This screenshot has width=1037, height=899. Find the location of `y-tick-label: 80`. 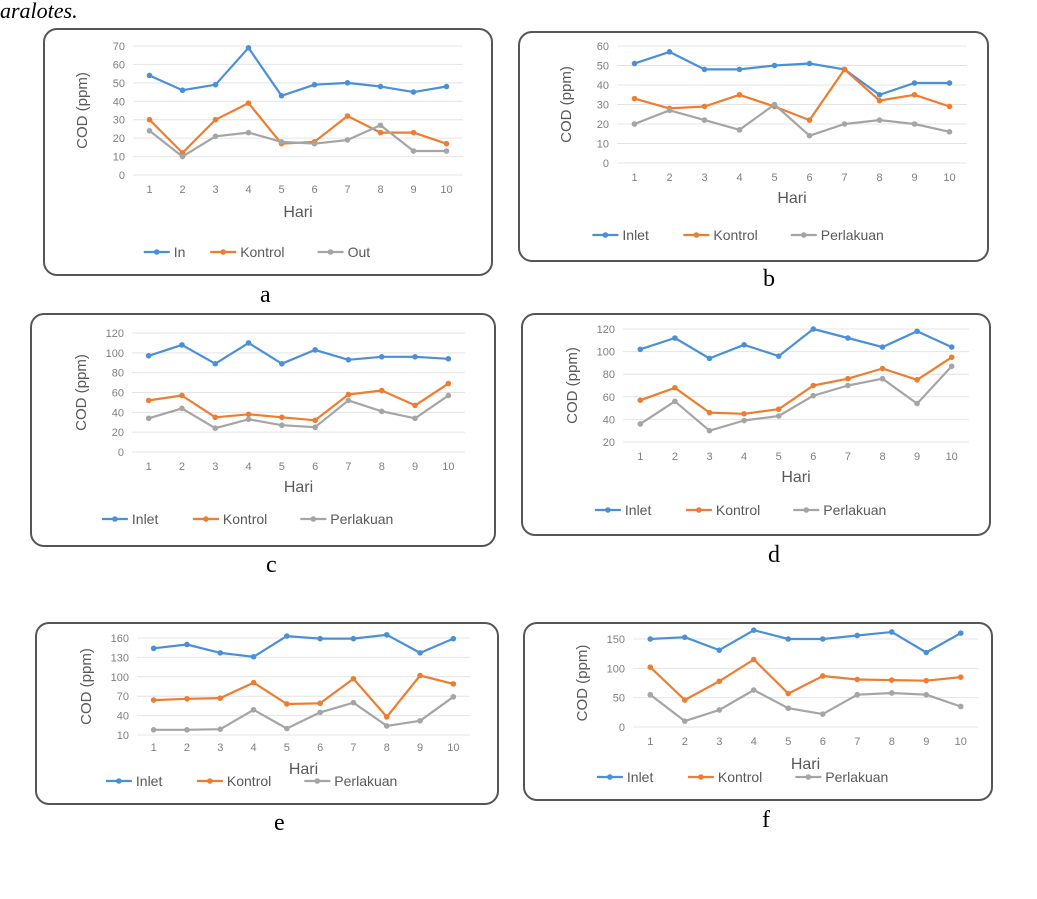

y-tick-label: 80 is located at coordinates (609, 375).